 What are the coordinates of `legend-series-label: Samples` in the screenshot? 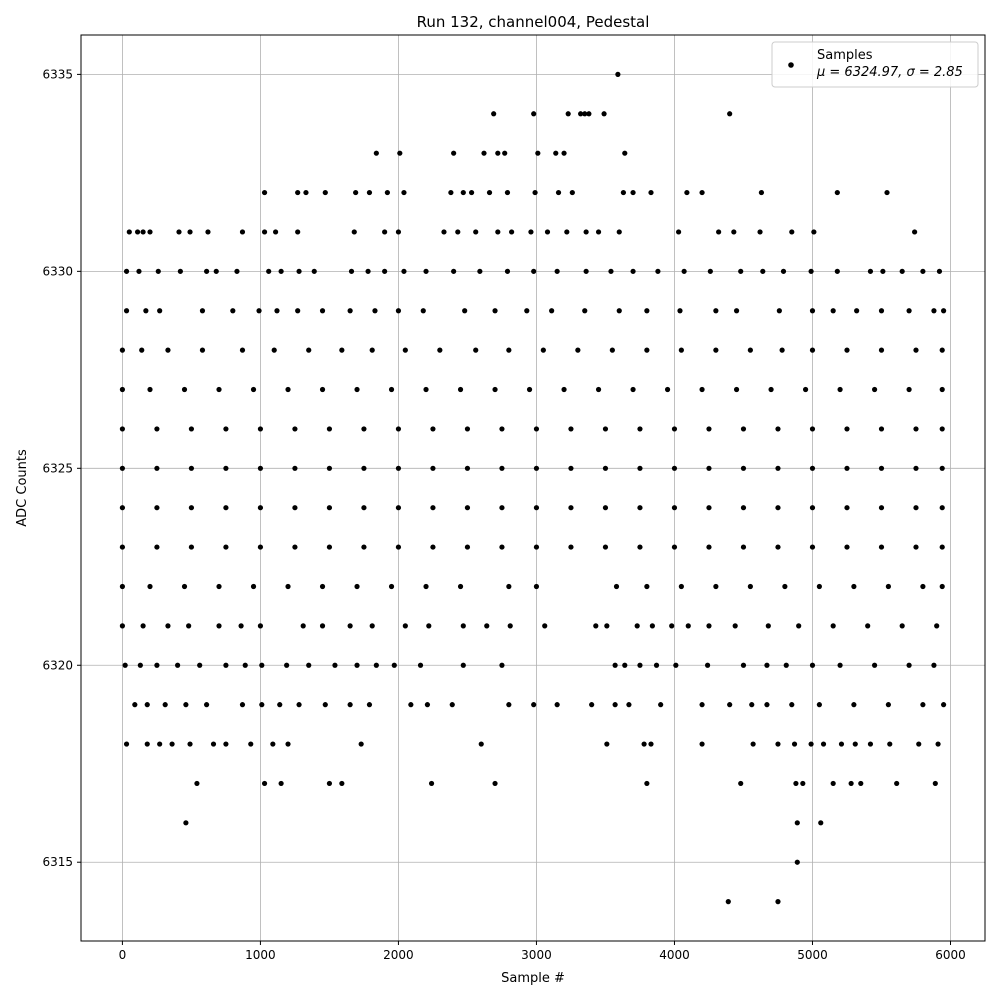 It's located at (845, 55).